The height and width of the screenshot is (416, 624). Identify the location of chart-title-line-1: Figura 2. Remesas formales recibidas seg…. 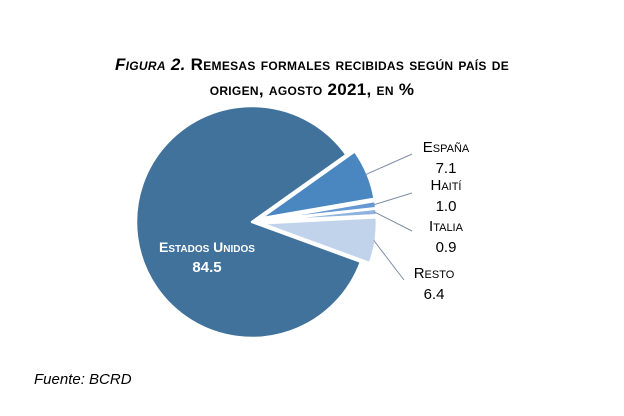
(312, 64).